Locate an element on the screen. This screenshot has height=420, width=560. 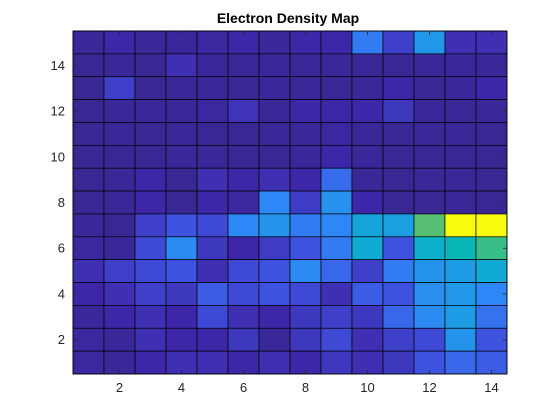
x-tick-label: 10 is located at coordinates (367, 387).